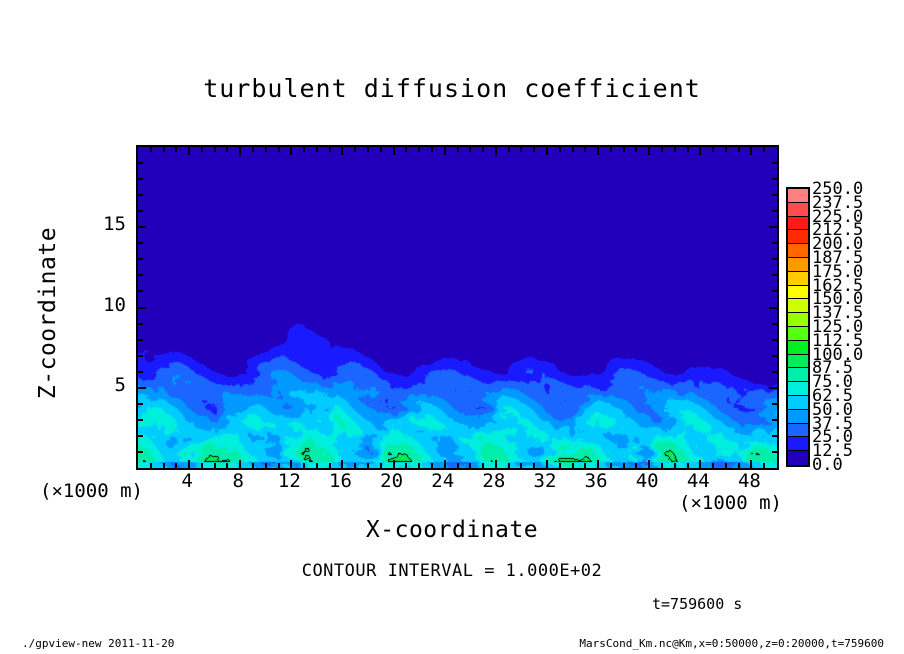 The image size is (904, 654). I want to click on colorbar-tick-label: 125.0, so click(838, 327).